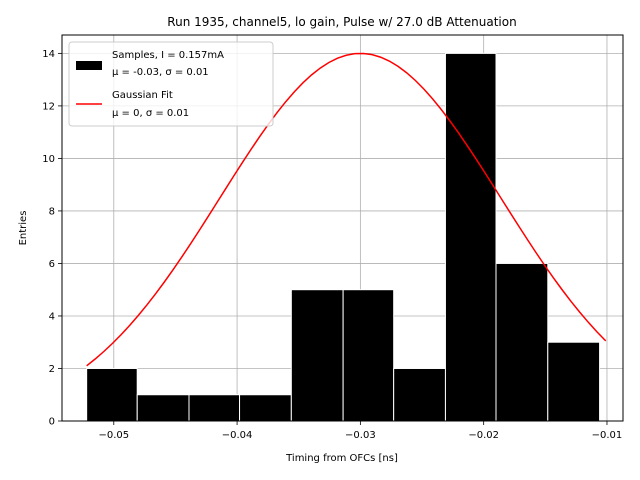 Image resolution: width=640 pixels, height=480 pixels. What do you see at coordinates (48, 159) in the screenshot?
I see `y-tick-label: 10` at bounding box center [48, 159].